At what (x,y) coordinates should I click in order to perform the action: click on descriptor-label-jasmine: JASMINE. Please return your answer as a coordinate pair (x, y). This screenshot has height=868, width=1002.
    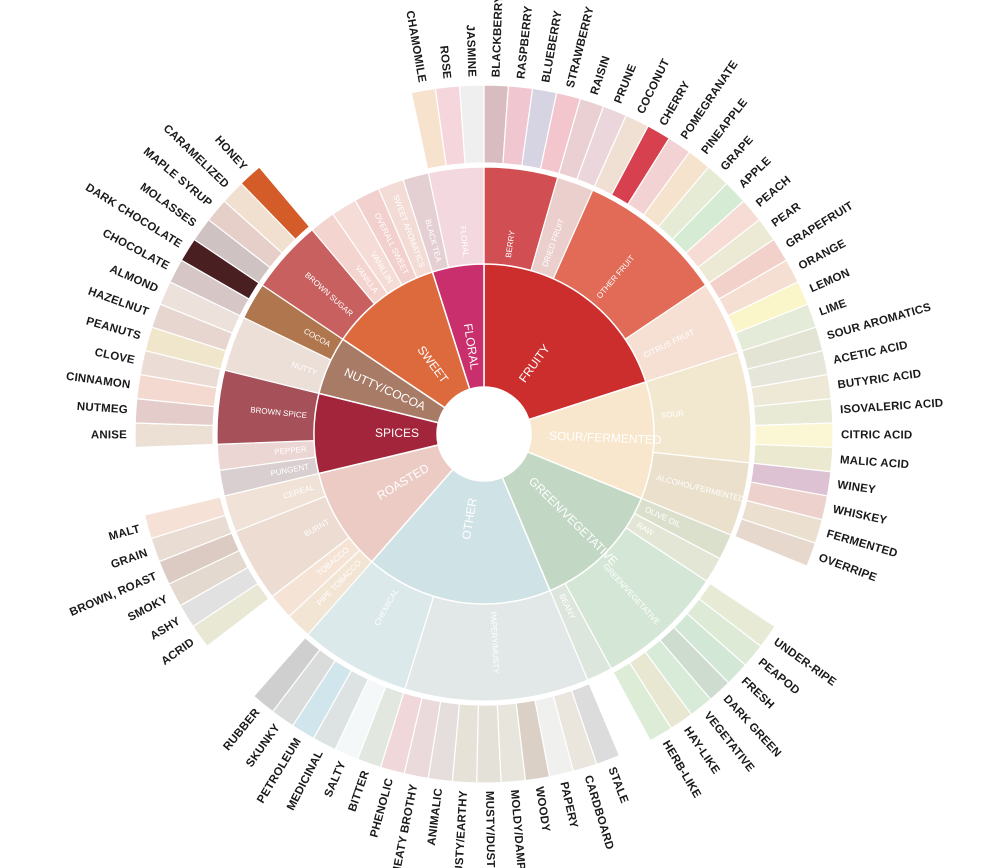
    Looking at the image, I should click on (471, 51).